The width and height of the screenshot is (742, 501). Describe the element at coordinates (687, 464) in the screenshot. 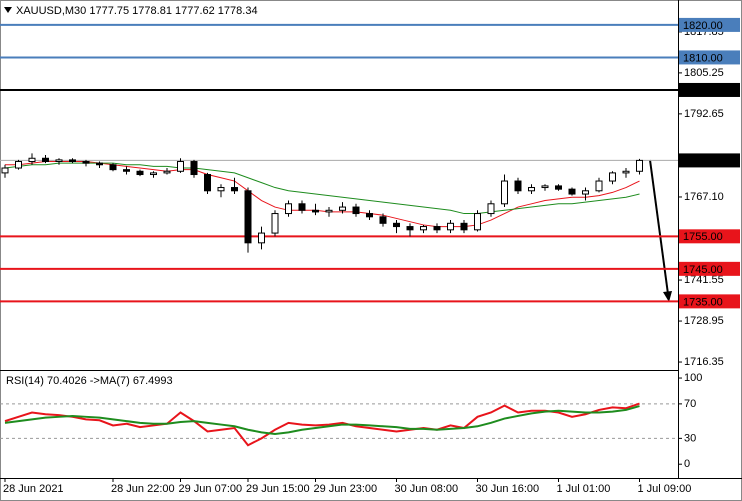

I see `y-tick-label: 0` at that location.